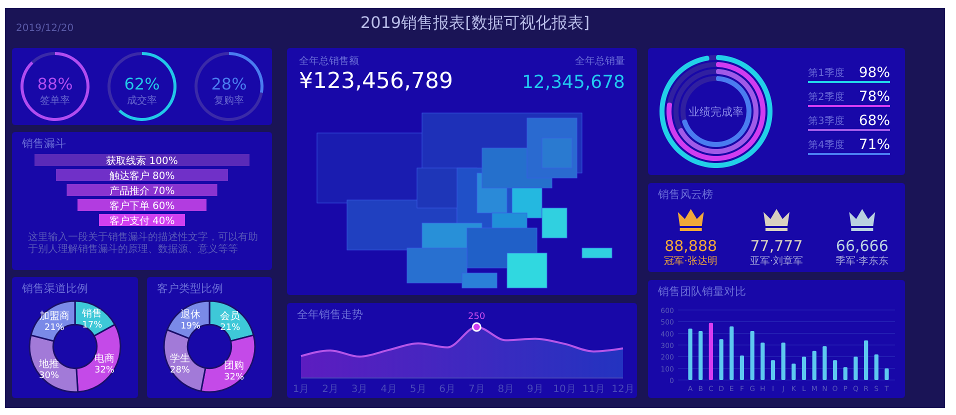 This screenshot has width=956, height=415. What do you see at coordinates (230, 316) in the screenshot?
I see `slice-label: 会员` at bounding box center [230, 316].